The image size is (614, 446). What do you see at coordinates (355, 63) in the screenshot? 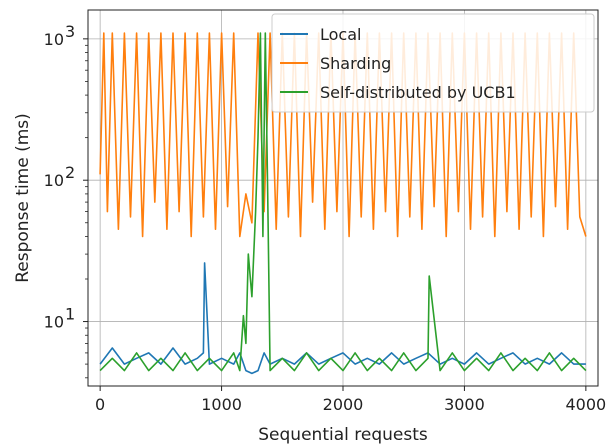
I see `legend-entry-2: Sharding` at bounding box center [355, 63].